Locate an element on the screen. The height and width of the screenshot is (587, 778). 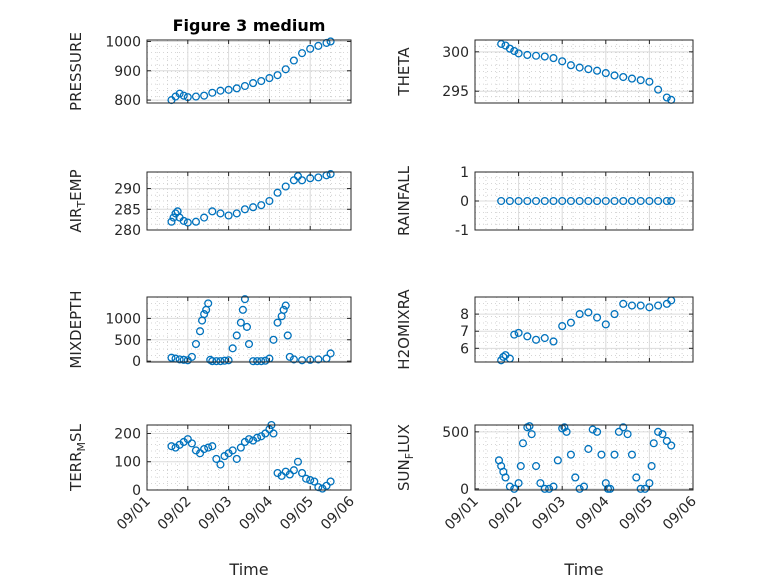
y-tick-label: 280 is located at coordinates (127, 231).